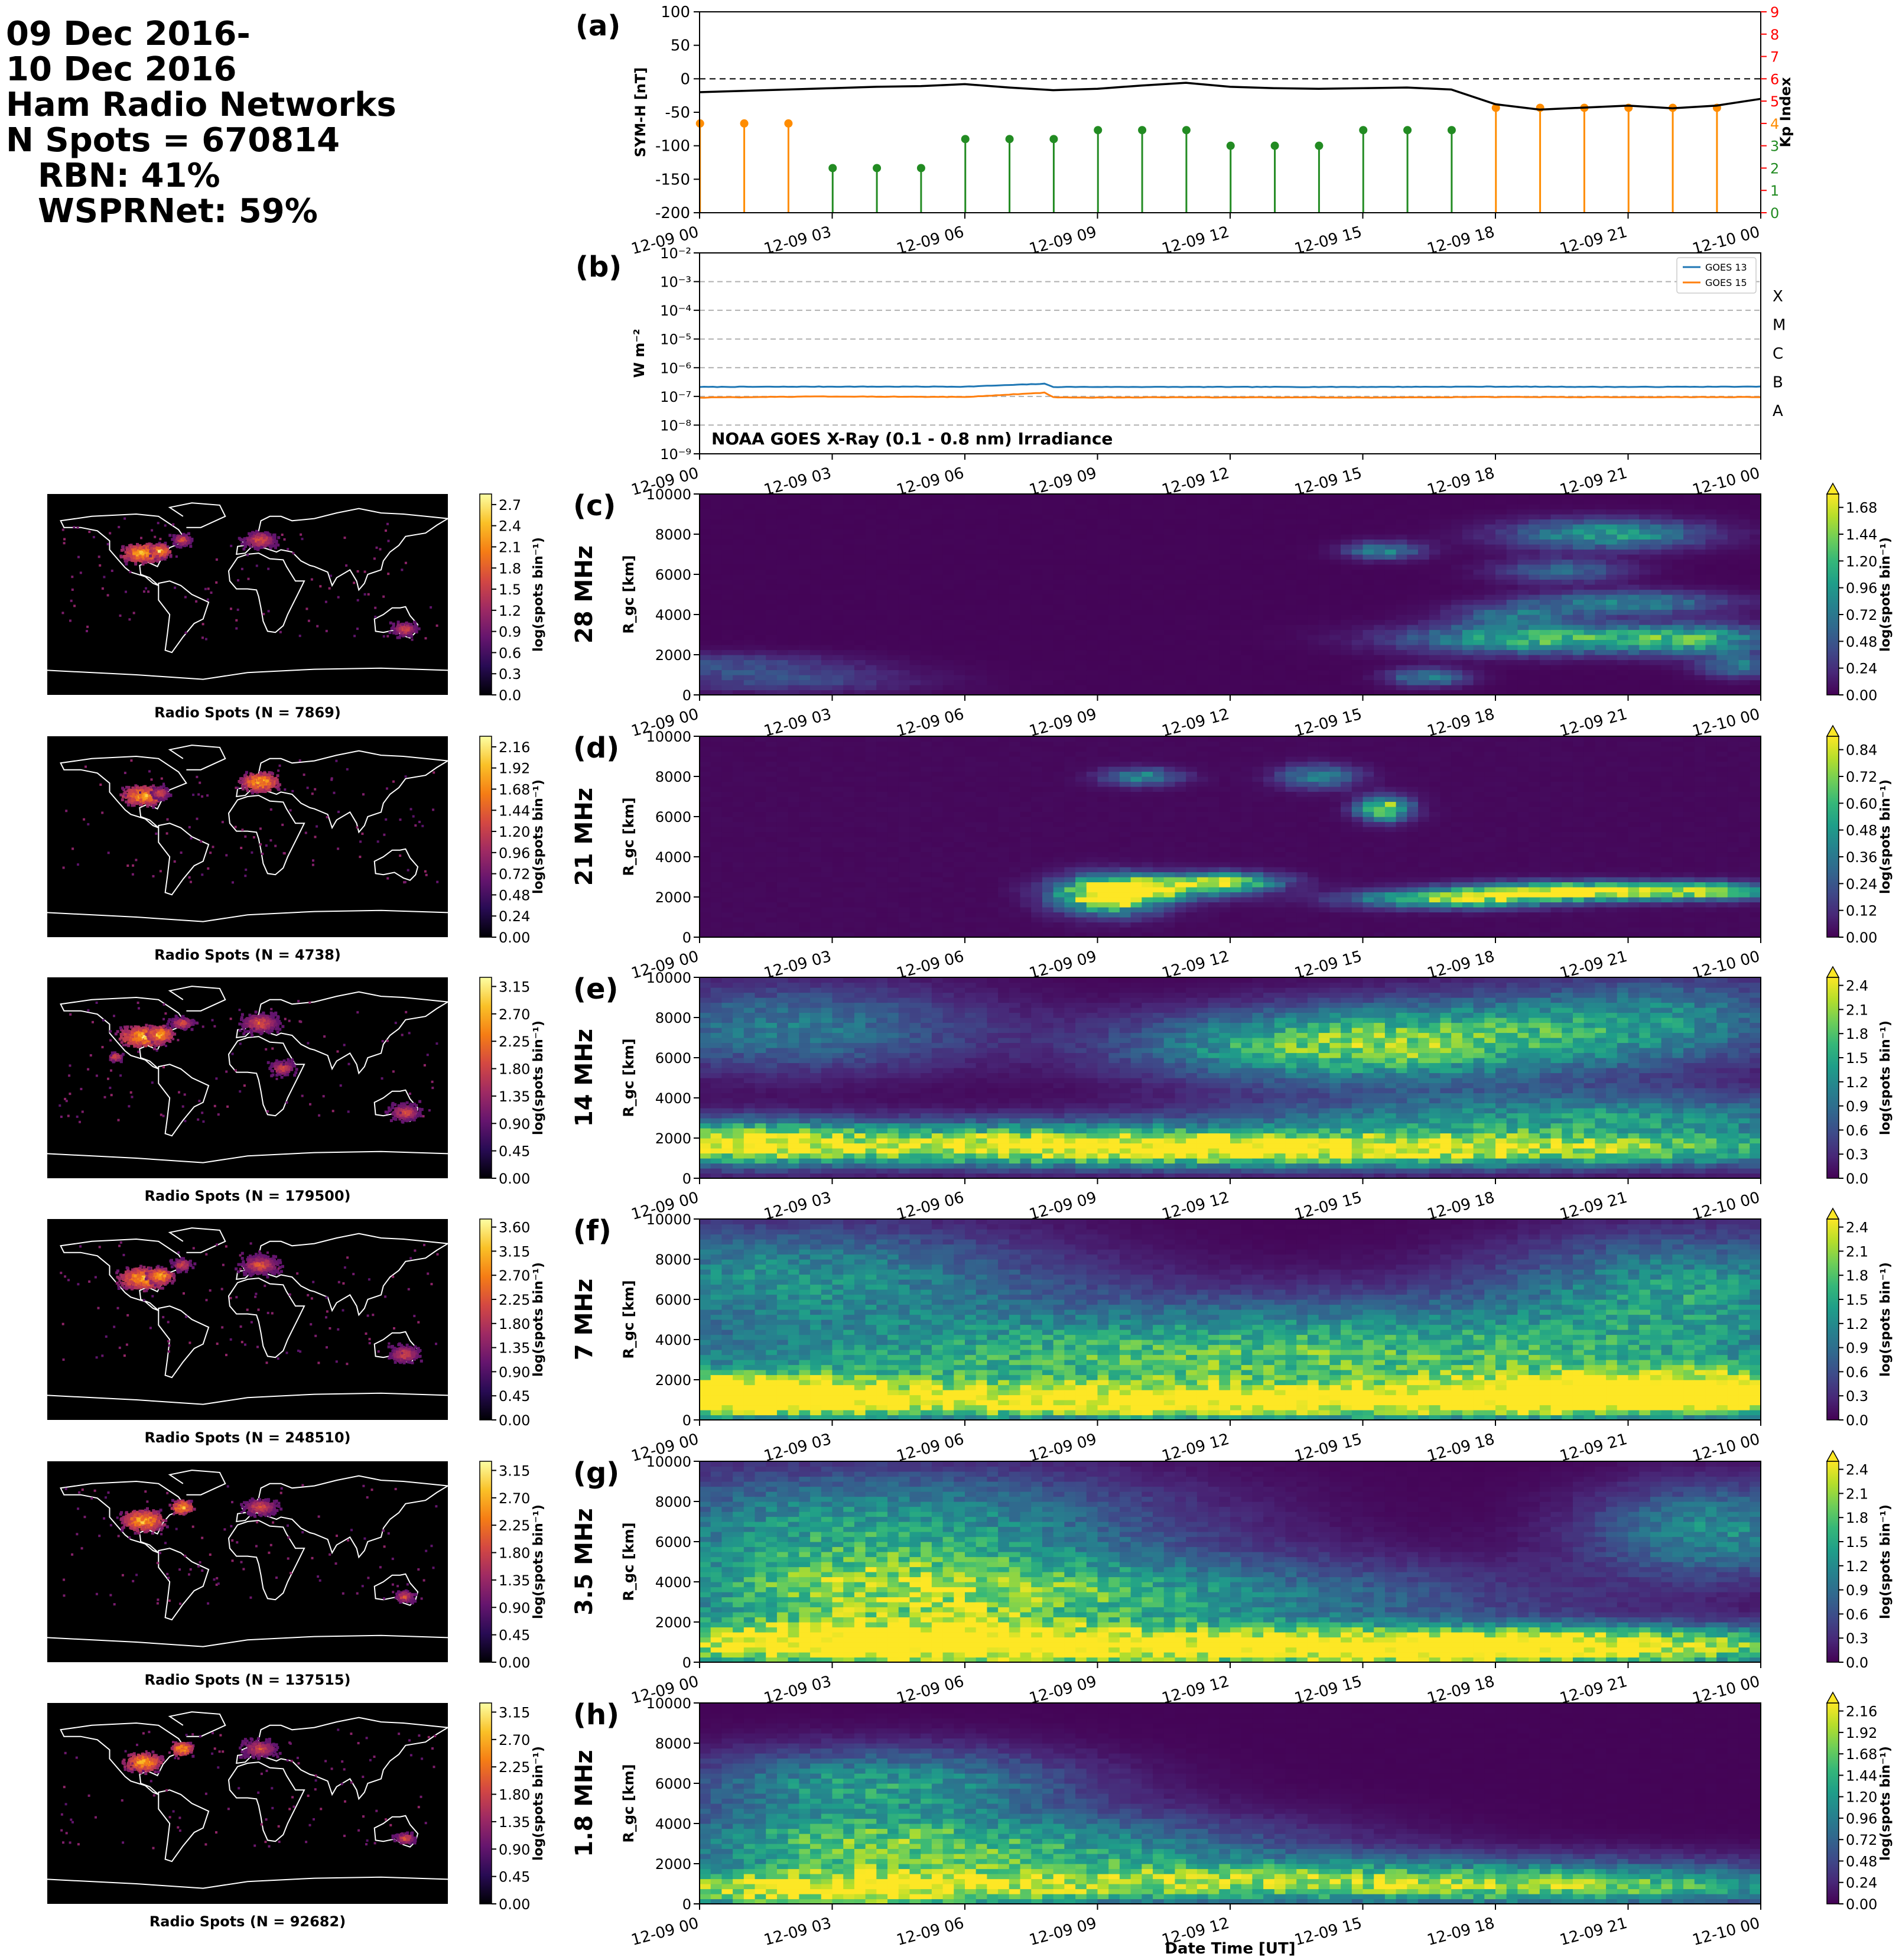  Describe the element at coordinates (1540, 107) in the screenshot. I see `kp-marker` at that location.